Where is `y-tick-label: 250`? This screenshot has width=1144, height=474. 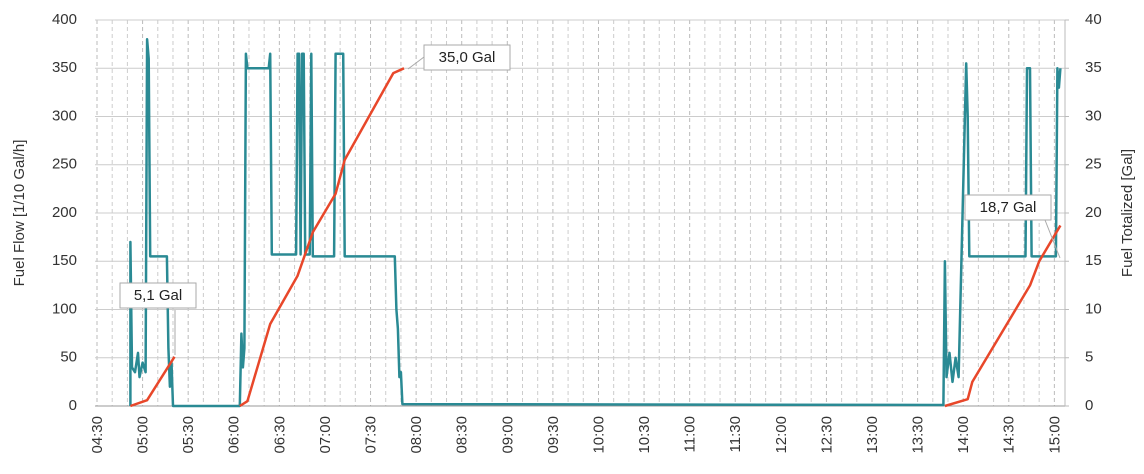 y-tick-label: 250 is located at coordinates (64, 164).